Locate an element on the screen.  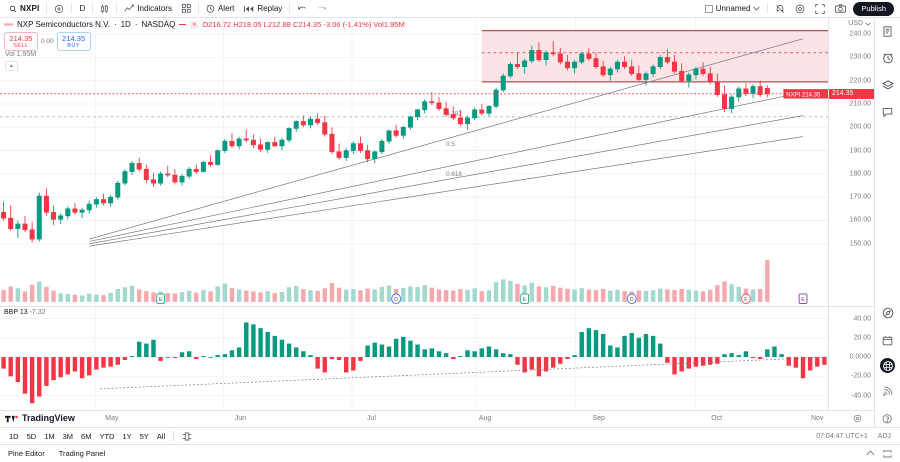
apps-grid-icon is located at coordinates (887, 365).